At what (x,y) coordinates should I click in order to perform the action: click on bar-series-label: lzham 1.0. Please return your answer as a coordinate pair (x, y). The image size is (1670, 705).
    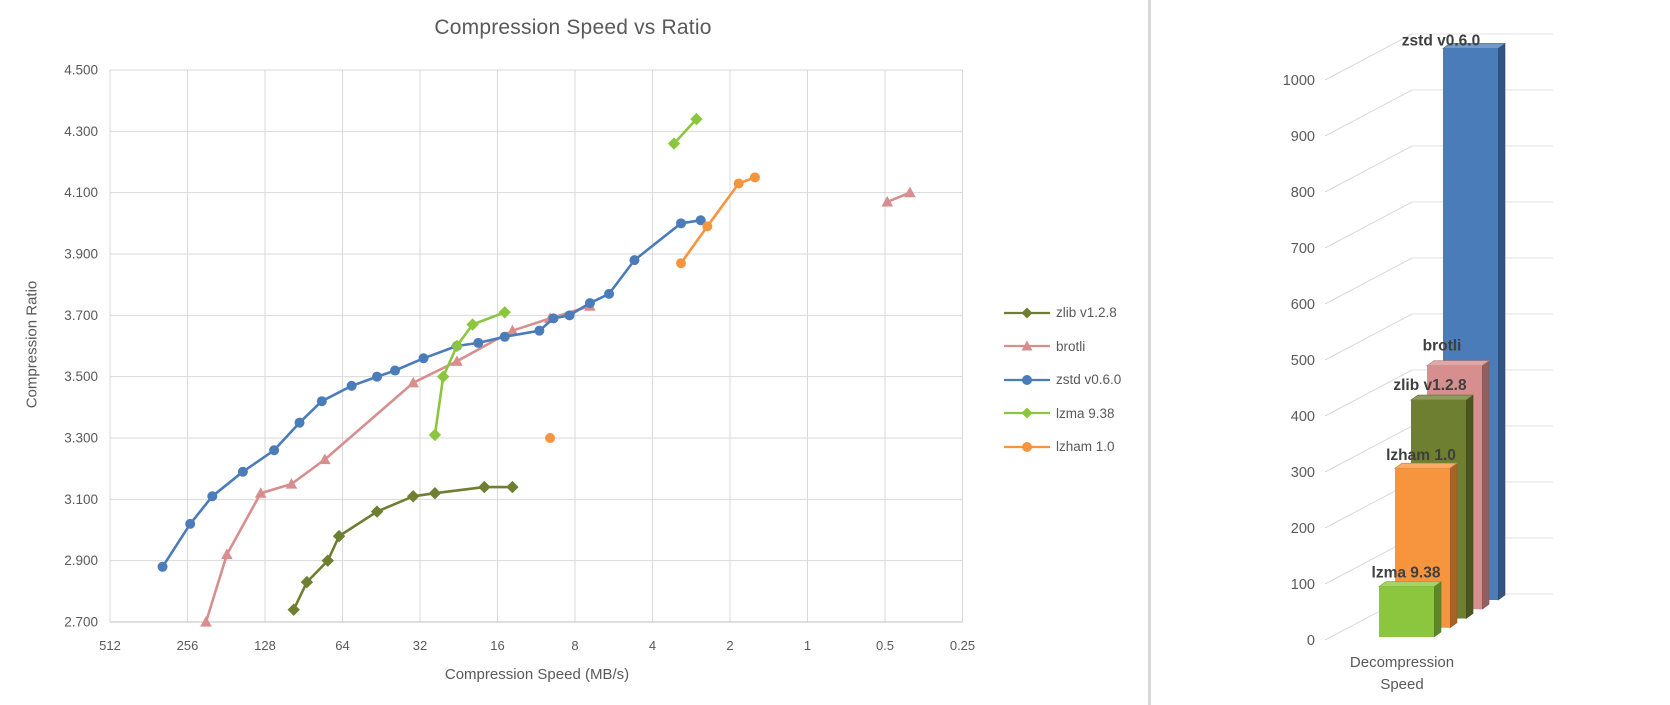
    Looking at the image, I should click on (1421, 455).